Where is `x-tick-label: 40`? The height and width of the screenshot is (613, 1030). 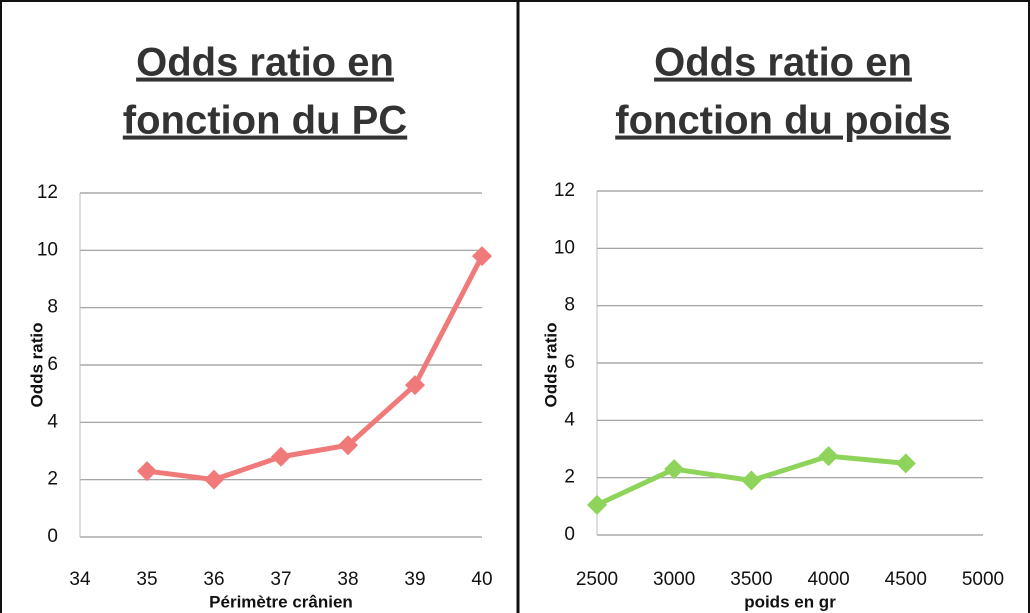 x-tick-label: 40 is located at coordinates (481, 579).